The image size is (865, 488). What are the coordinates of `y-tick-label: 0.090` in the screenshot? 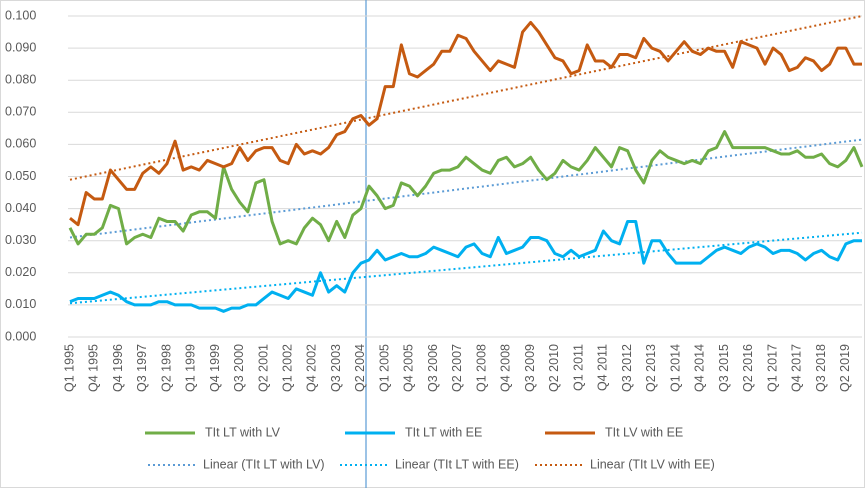 It's located at (20, 47).